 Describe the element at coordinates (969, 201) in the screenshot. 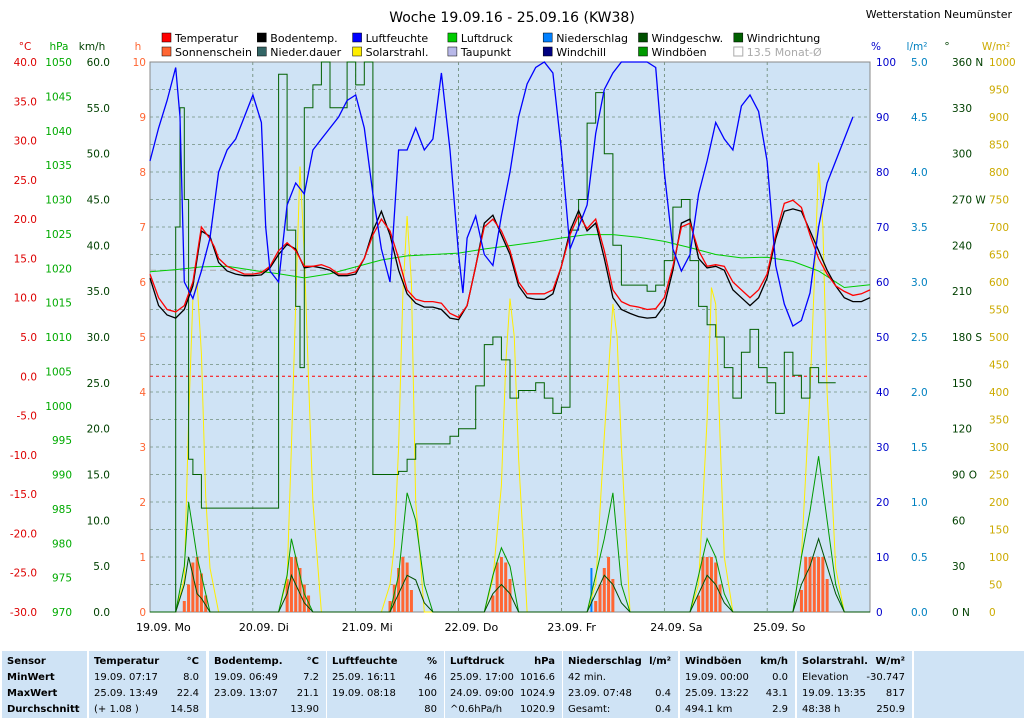

I see `direction-axis-tick: 270 W` at that location.